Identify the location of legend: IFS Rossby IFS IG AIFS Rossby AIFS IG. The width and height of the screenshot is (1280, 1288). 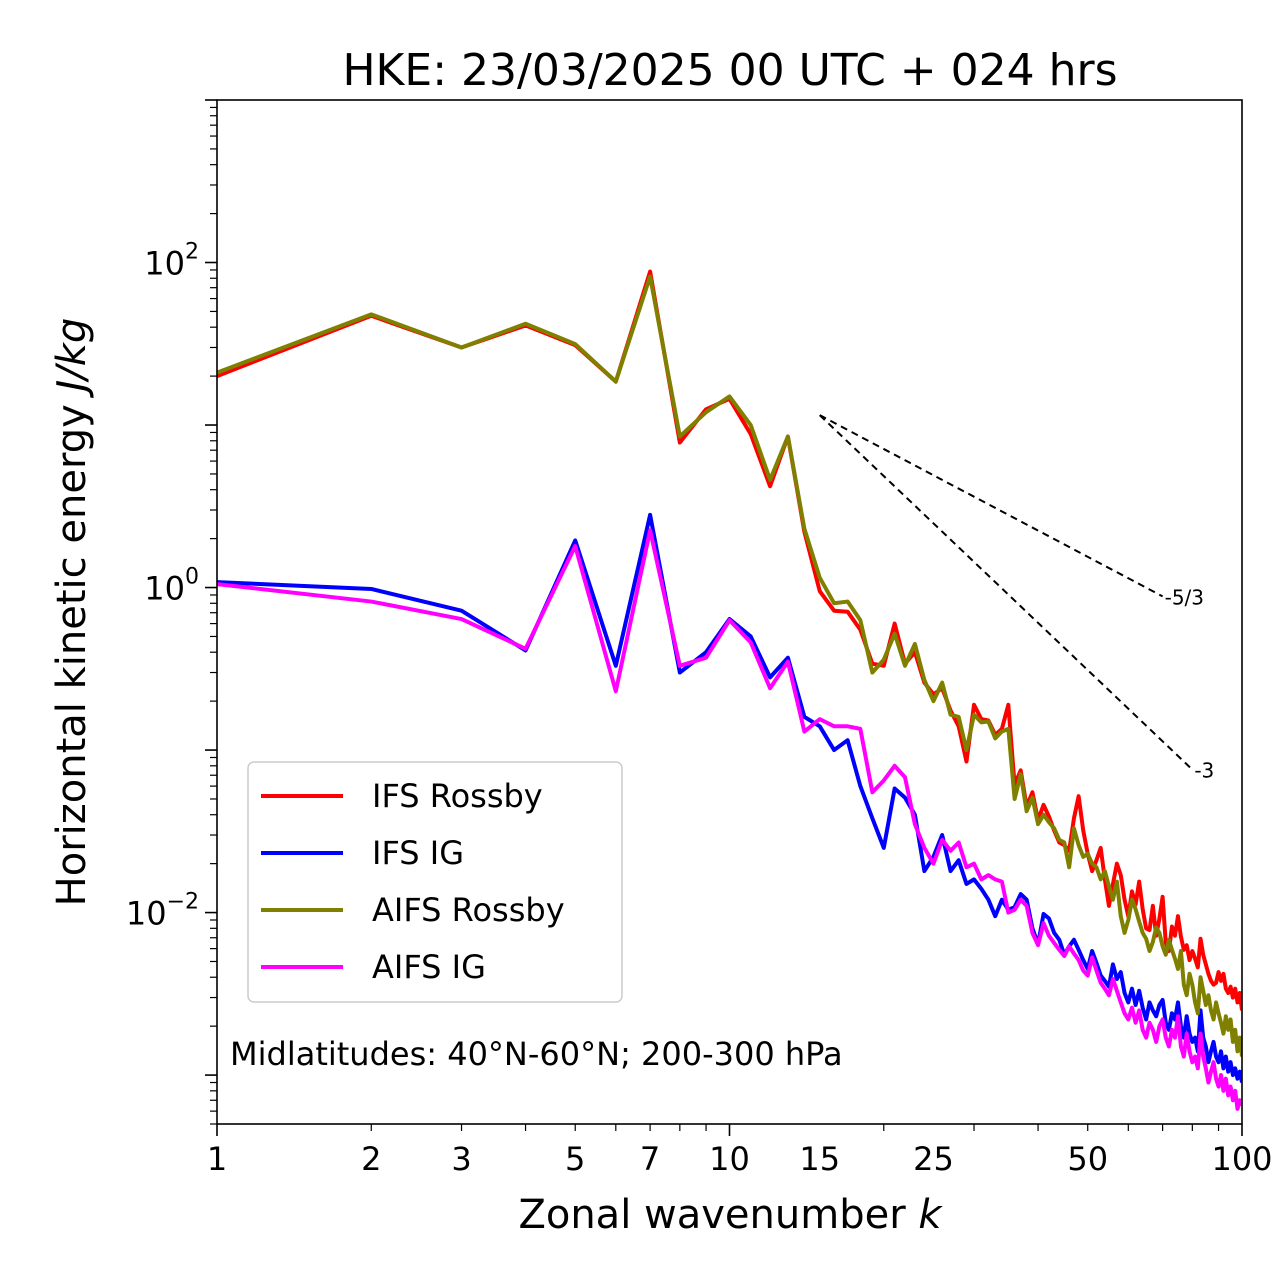
(435, 882).